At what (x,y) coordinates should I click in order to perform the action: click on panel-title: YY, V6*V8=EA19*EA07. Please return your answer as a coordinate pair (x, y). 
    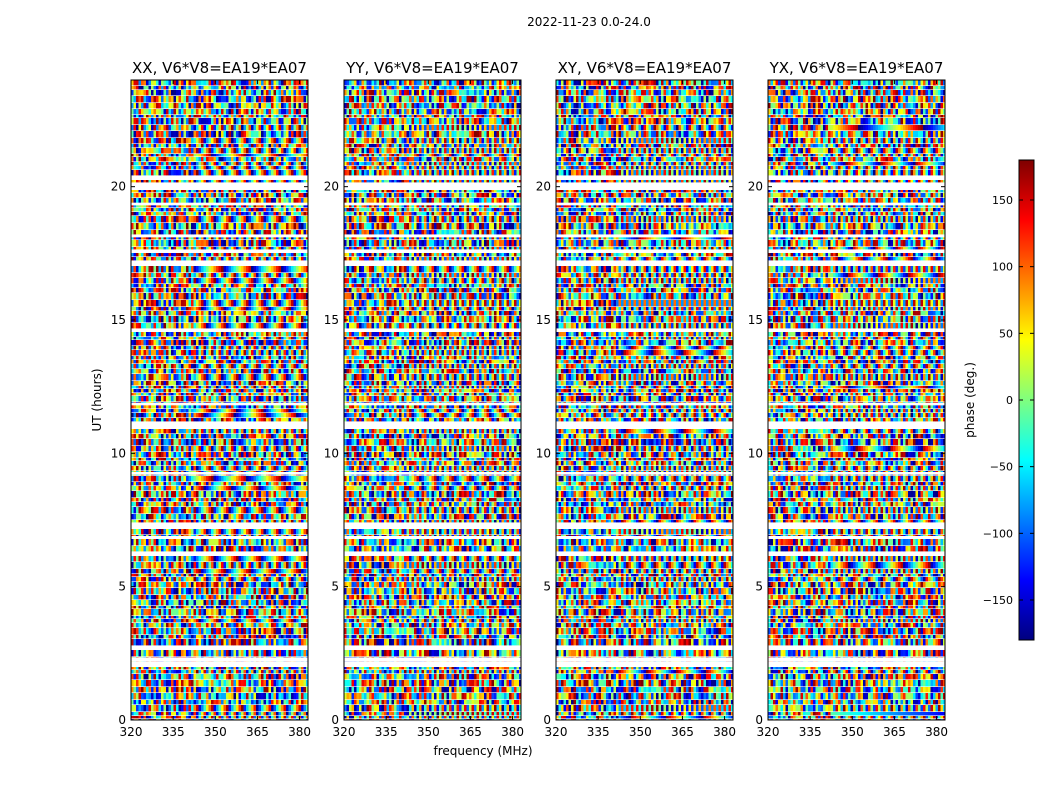
    Looking at the image, I should click on (432, 68).